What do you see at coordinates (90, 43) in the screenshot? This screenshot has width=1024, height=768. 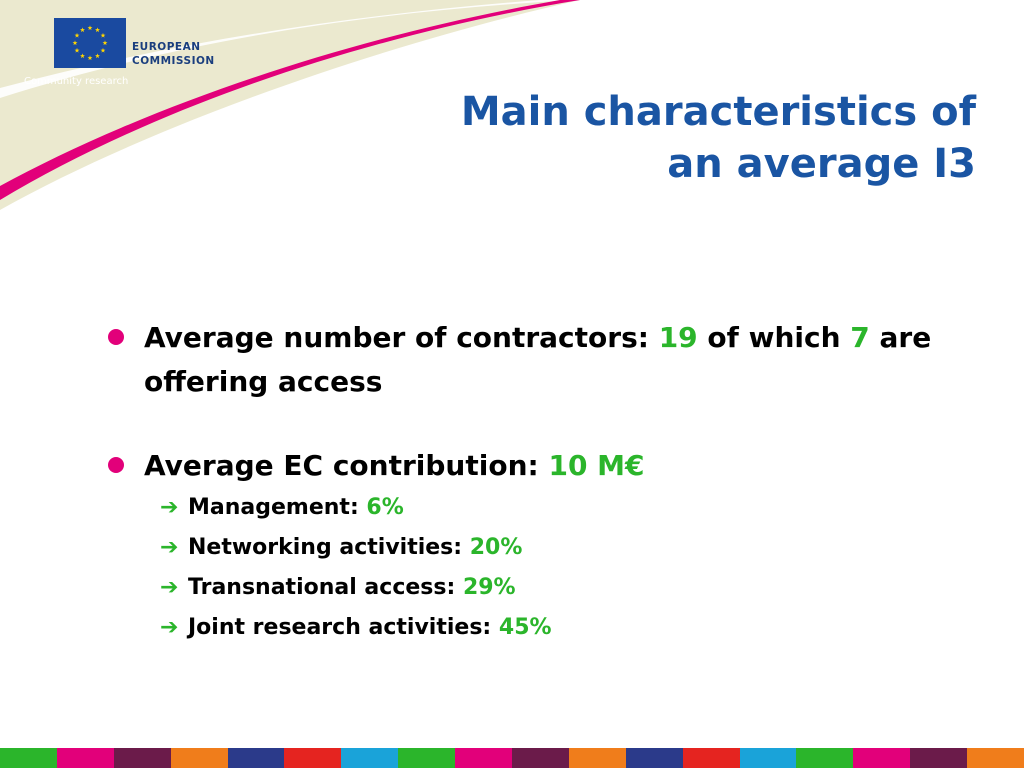 I see `eu-flag-icon` at bounding box center [90, 43].